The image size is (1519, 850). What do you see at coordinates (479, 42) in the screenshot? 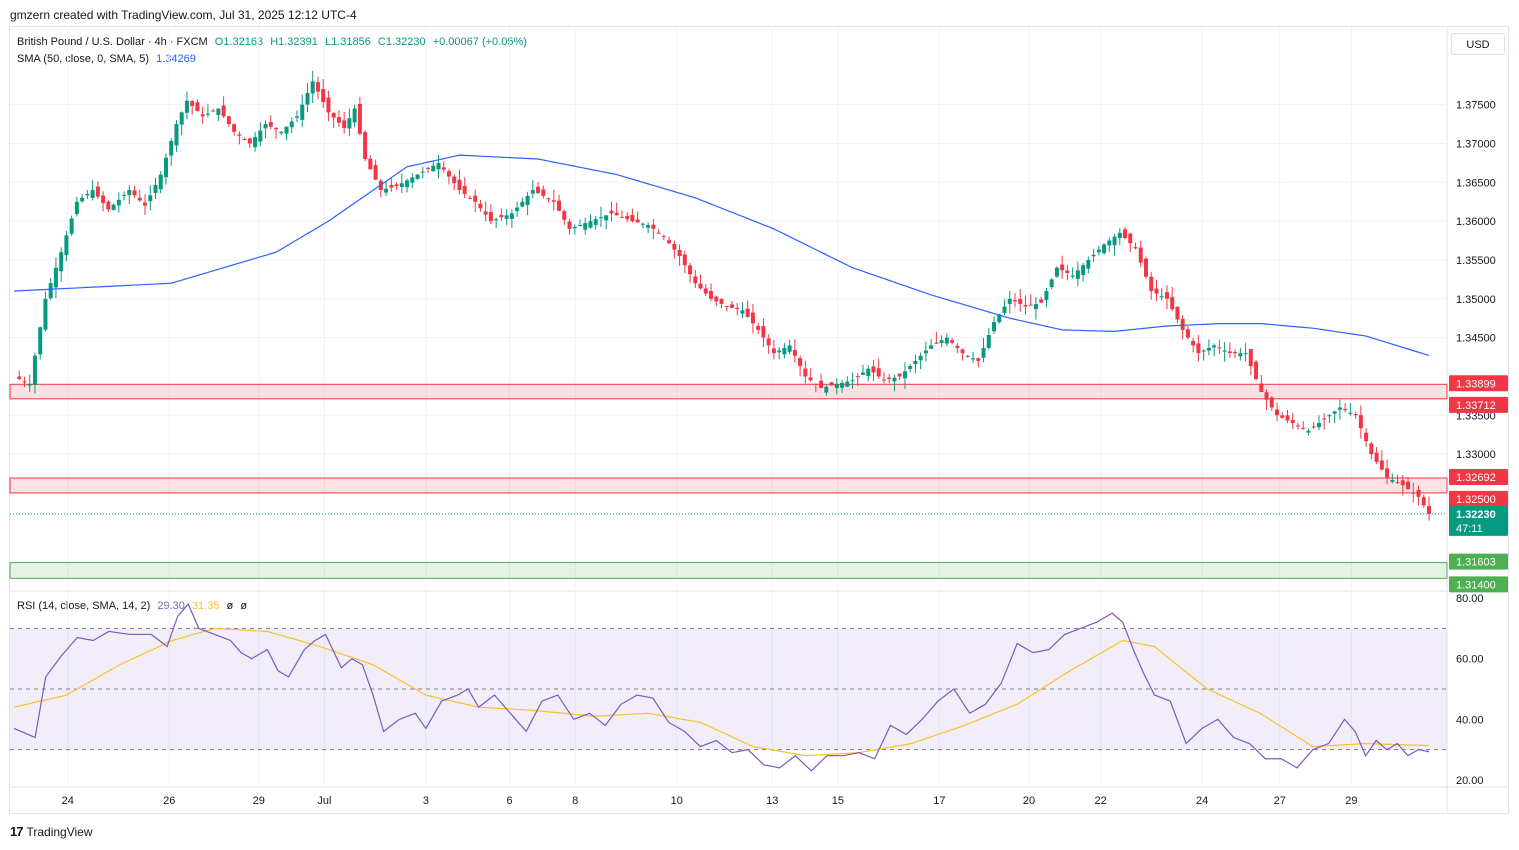
I see `change-value: +0.00067 (+0.05%)` at bounding box center [479, 42].